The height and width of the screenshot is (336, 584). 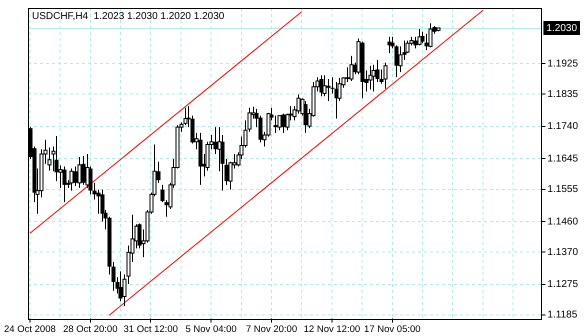 I want to click on y-tick-label: 1.1185, so click(x=562, y=315).